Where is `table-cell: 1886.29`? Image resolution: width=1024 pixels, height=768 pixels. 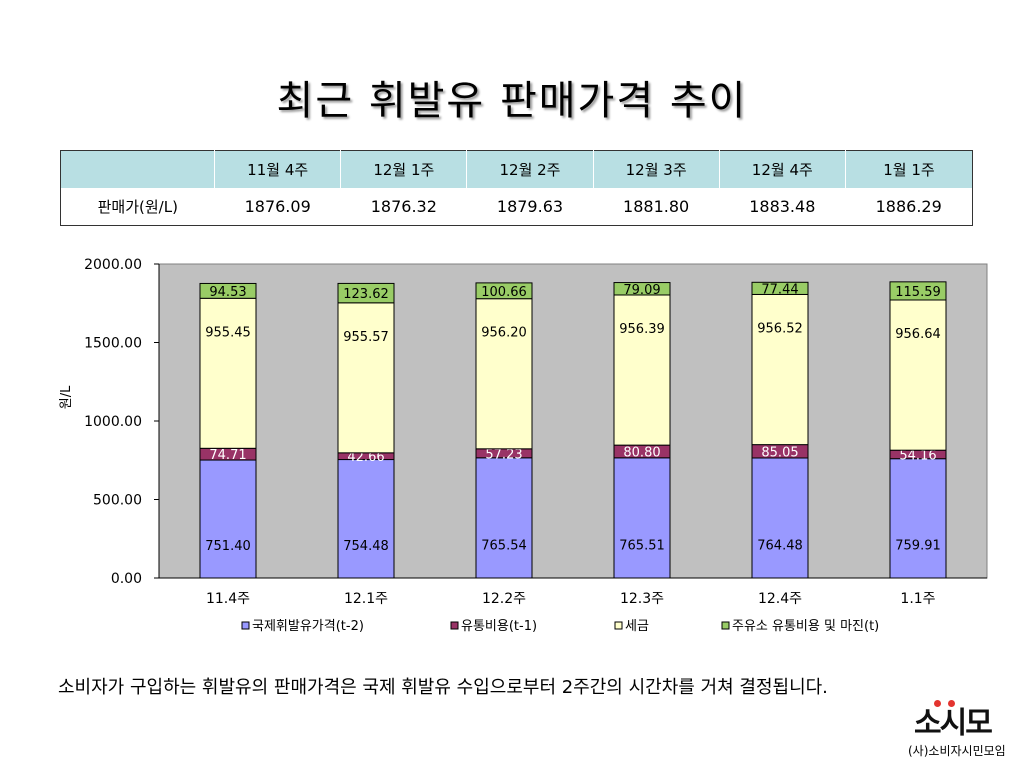
table-cell: 1886.29 is located at coordinates (909, 207).